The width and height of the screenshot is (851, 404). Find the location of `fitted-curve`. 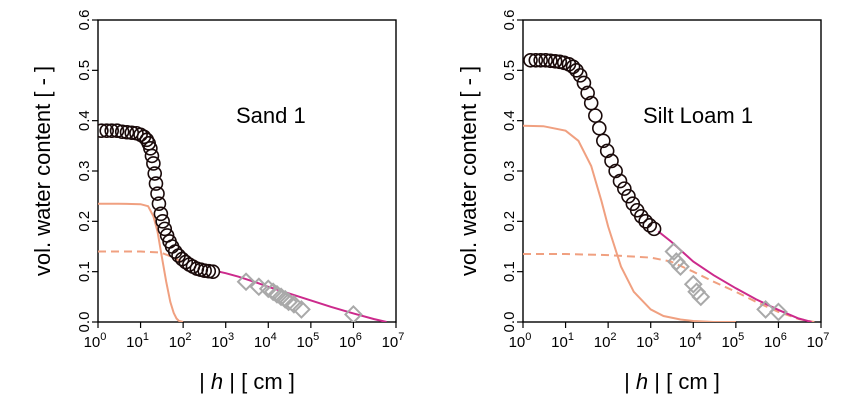

fitted-curve is located at coordinates (734, 276).